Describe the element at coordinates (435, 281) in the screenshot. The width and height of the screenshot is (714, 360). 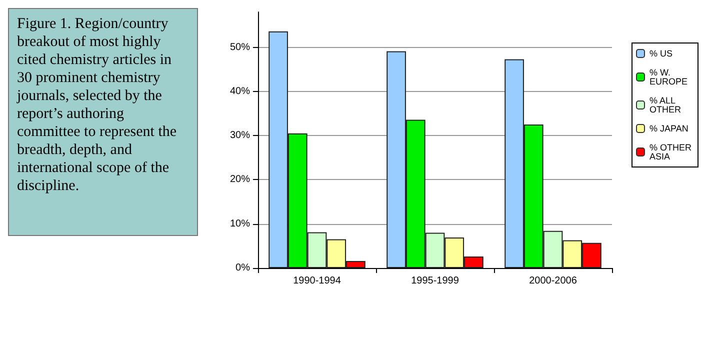
I see `x-tick-label: 1995-1999` at that location.